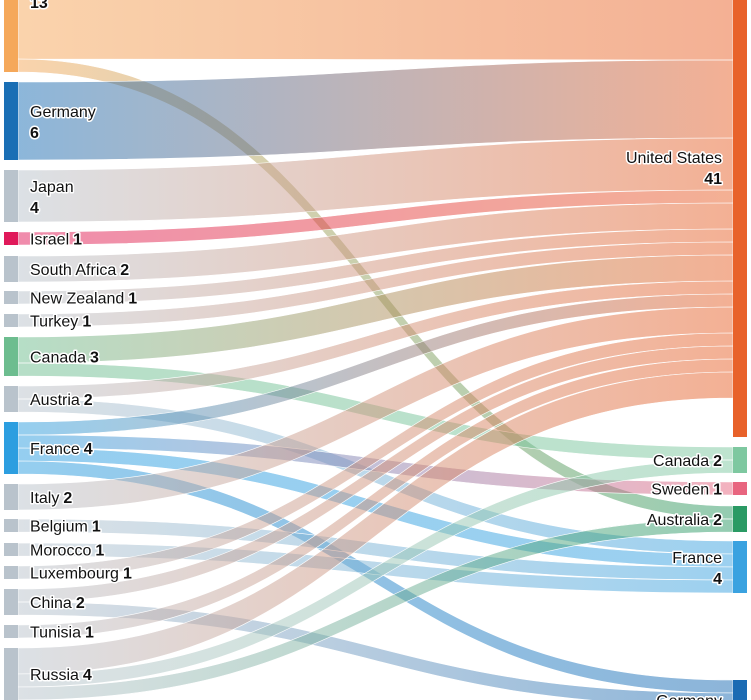 This screenshot has width=751, height=700. I want to click on source-node-label: Turkey 1, so click(60, 322).